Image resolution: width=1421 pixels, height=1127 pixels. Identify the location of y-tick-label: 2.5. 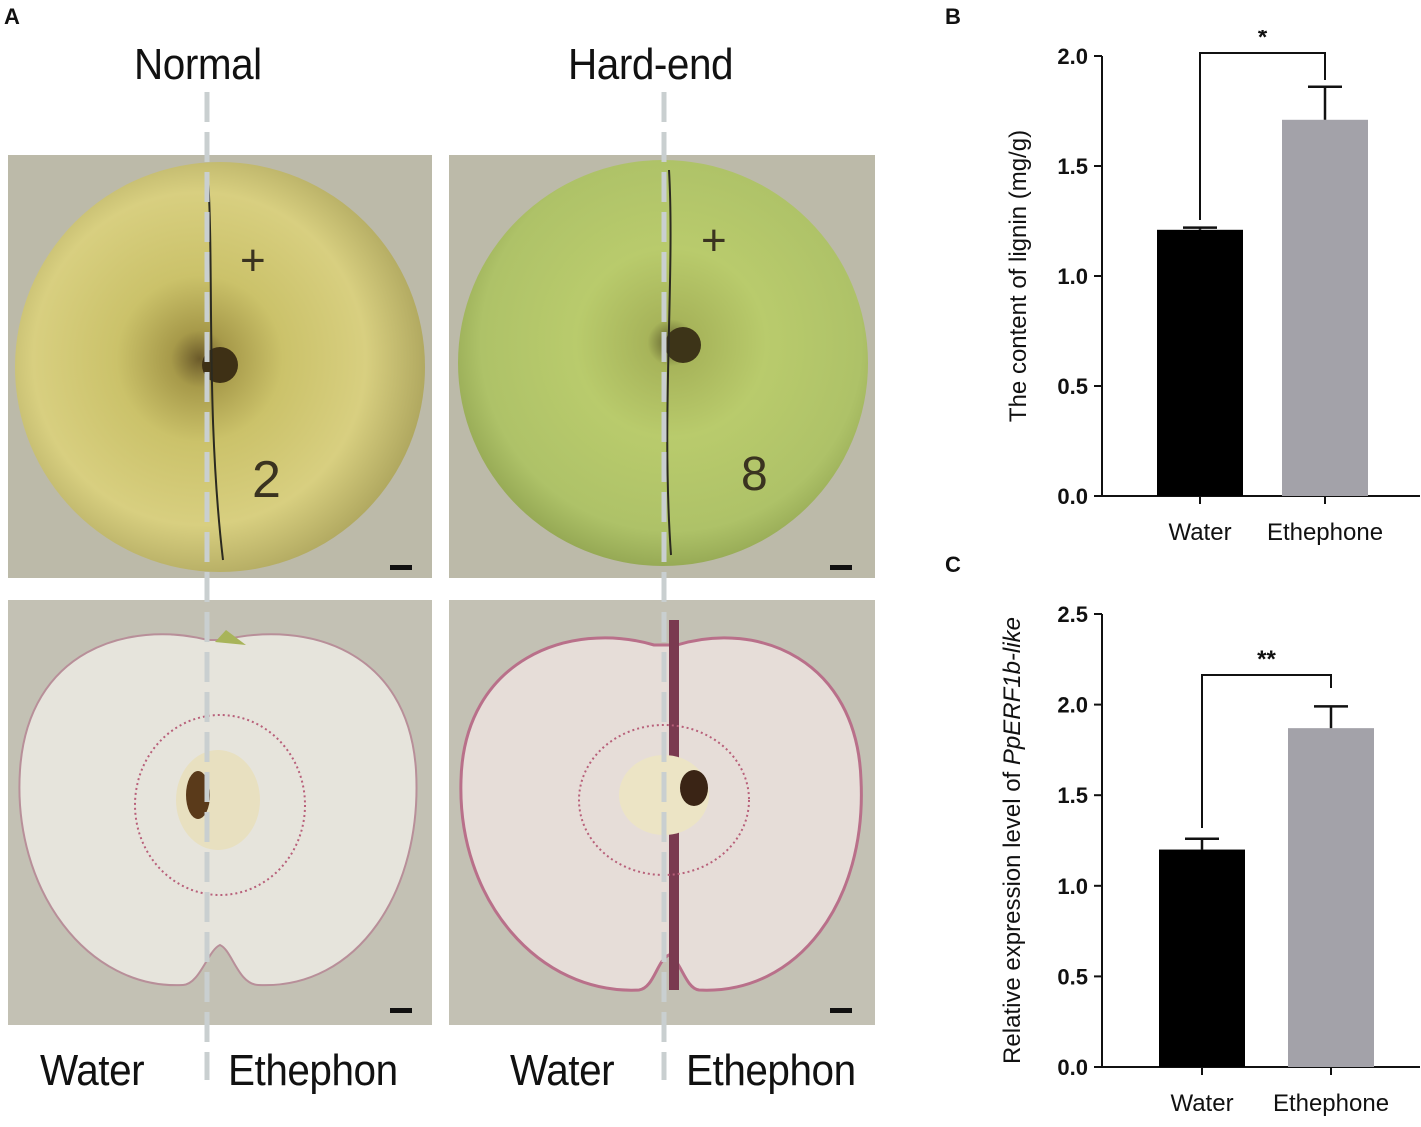
(1072, 614).